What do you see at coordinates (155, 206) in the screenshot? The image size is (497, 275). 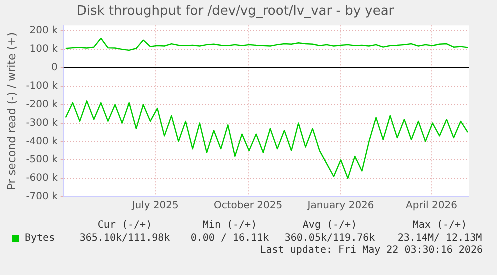 I see `x-tick-label: July 2025` at bounding box center [155, 206].